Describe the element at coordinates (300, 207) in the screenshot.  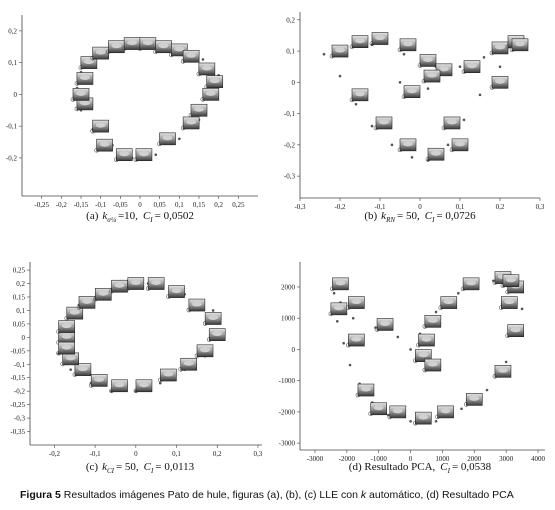
I see `x-tick-label: -0,3` at that location.